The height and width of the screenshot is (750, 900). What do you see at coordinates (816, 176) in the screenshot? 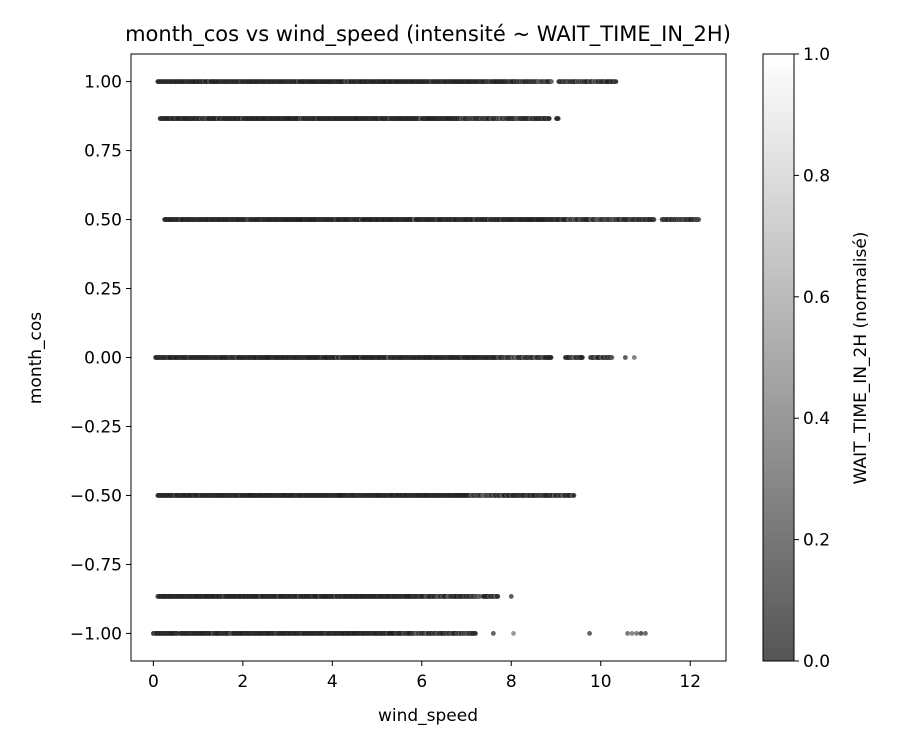
I see `colorbar-tick-label: 0.8` at bounding box center [816, 176].